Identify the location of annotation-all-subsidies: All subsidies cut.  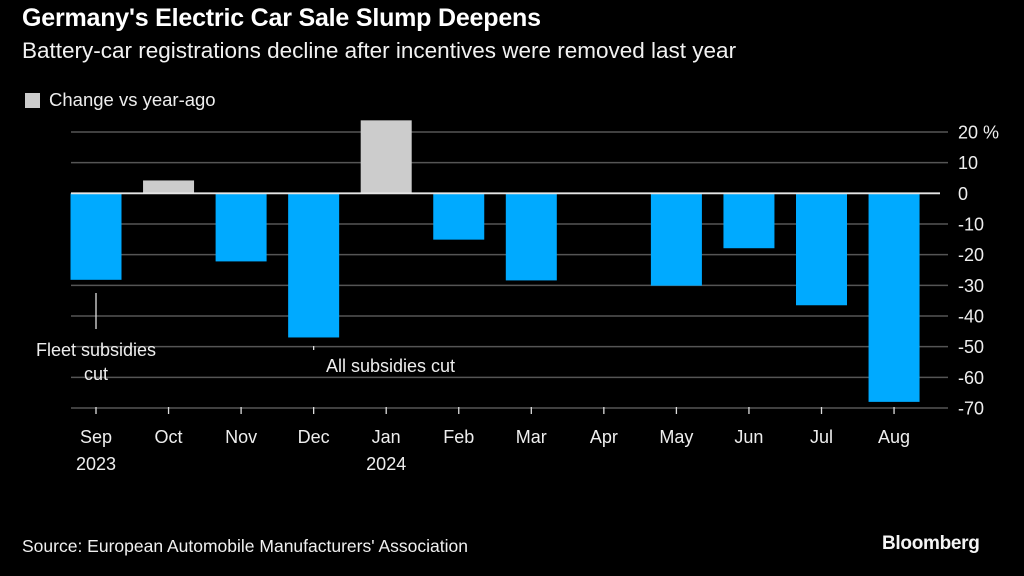
(390, 366).